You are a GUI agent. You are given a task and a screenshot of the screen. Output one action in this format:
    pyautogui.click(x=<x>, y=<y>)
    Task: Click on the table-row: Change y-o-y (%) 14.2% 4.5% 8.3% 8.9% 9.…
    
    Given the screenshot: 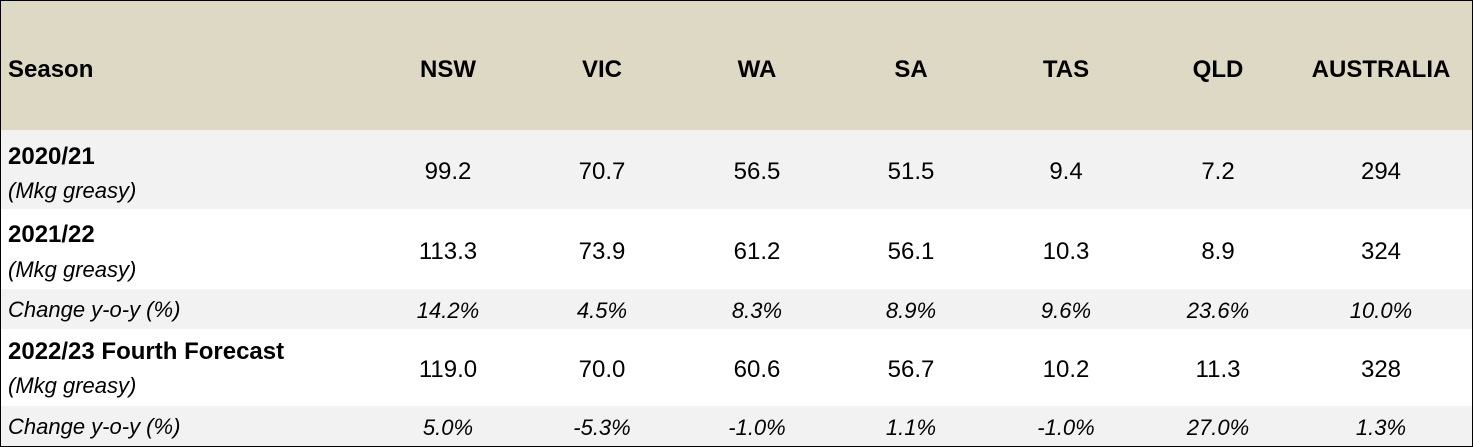 What is the action you would take?
    pyautogui.click(x=736, y=309)
    